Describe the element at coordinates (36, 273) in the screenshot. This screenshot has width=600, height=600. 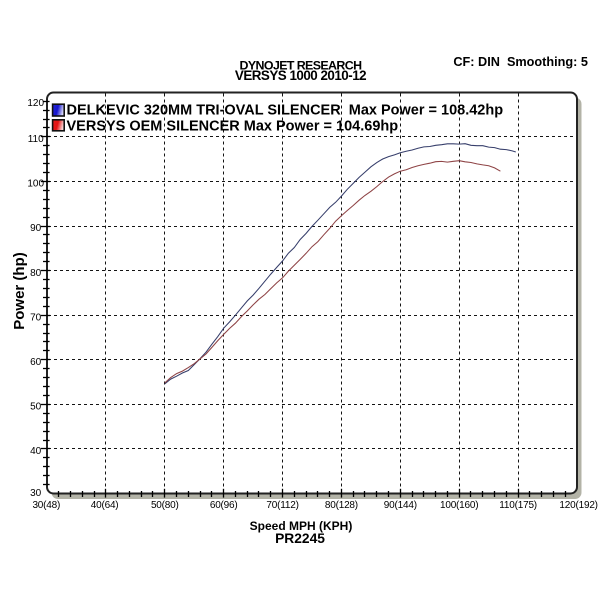
I see `svg-text: 80` at that location.